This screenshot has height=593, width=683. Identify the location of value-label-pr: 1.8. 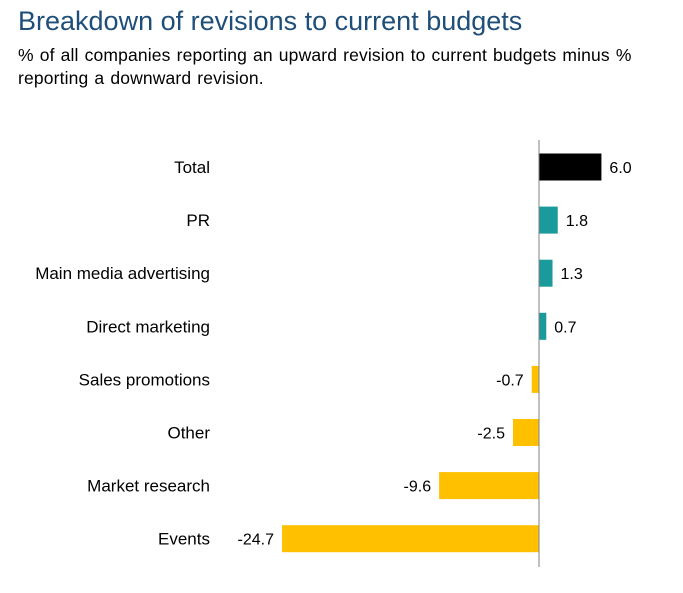
(577, 221).